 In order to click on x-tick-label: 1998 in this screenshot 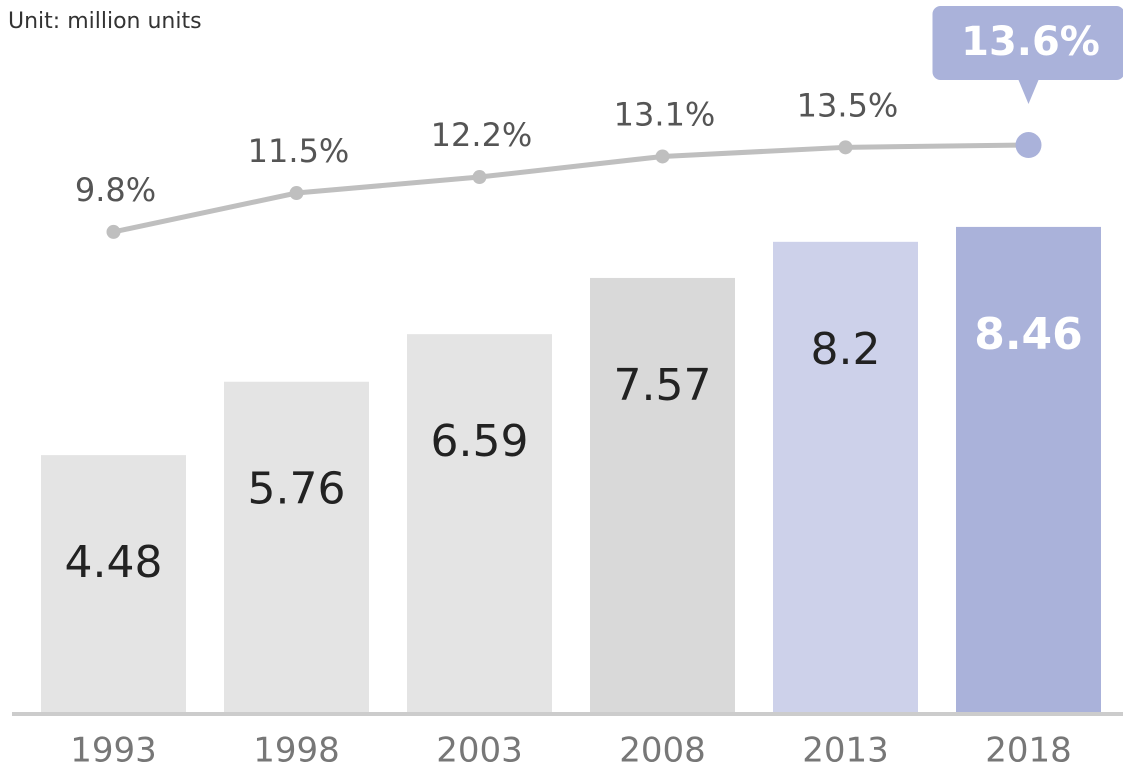, I will do `click(296, 751)`.